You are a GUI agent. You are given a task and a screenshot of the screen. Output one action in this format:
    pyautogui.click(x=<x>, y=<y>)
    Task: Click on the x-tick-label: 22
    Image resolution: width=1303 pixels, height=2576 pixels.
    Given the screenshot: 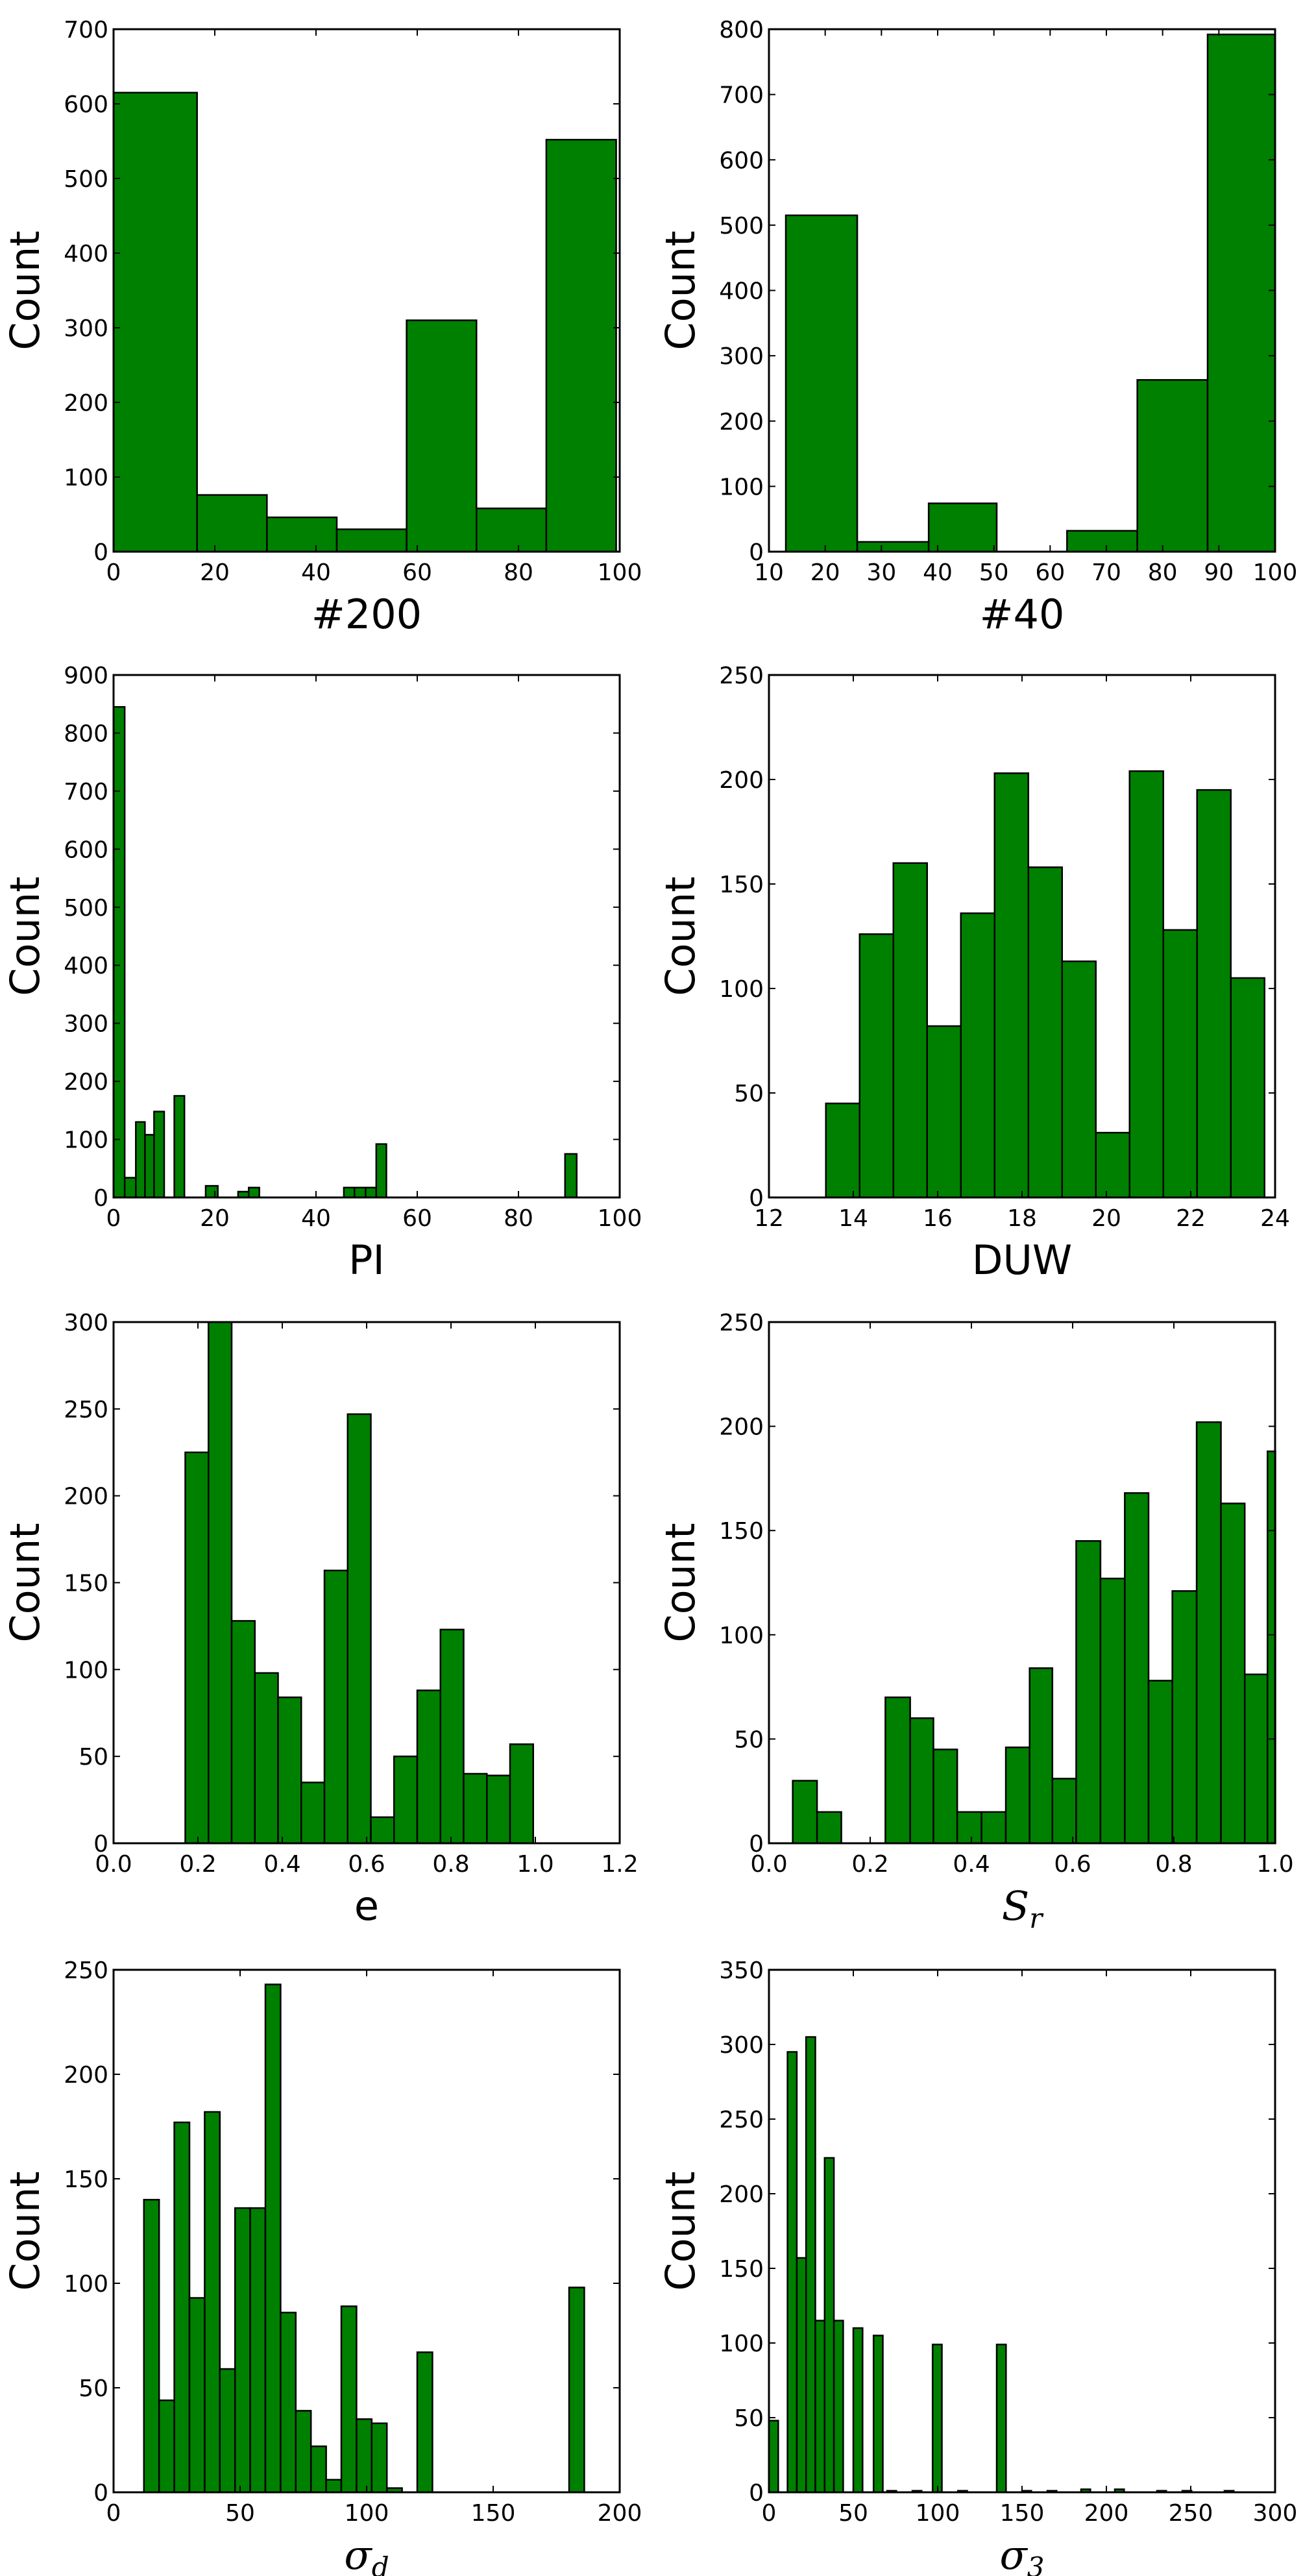 What is the action you would take?
    pyautogui.click(x=1191, y=1218)
    